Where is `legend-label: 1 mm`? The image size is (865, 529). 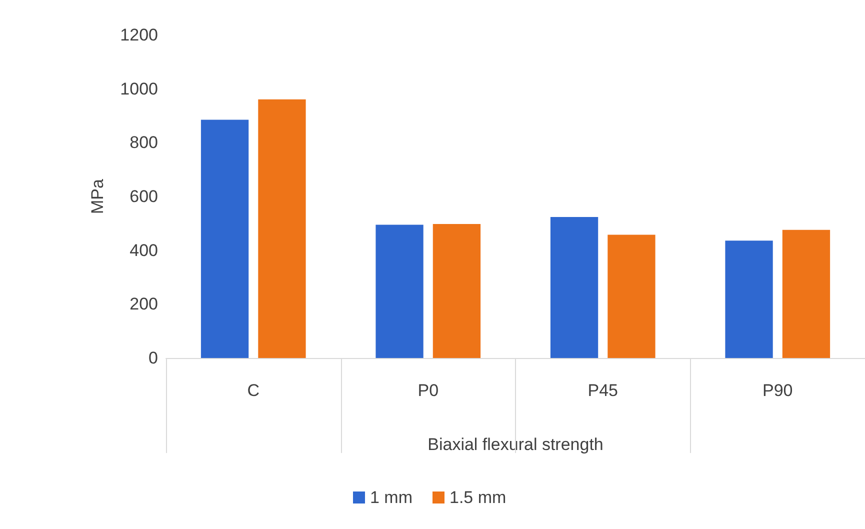 legend-label: 1 mm is located at coordinates (391, 497).